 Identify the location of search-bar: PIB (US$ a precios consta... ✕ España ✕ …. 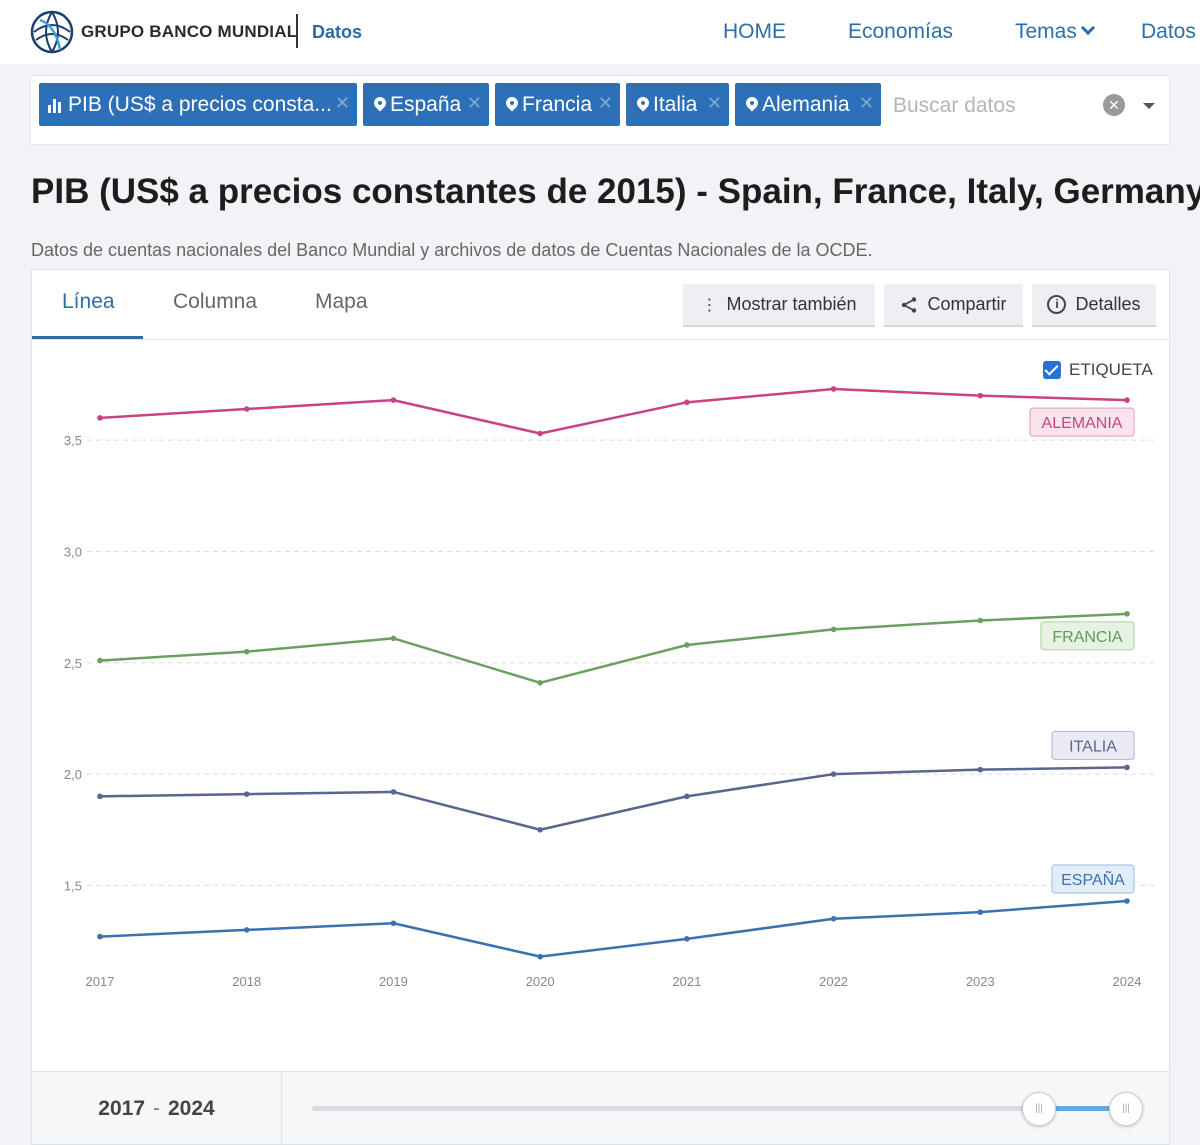
(600, 110).